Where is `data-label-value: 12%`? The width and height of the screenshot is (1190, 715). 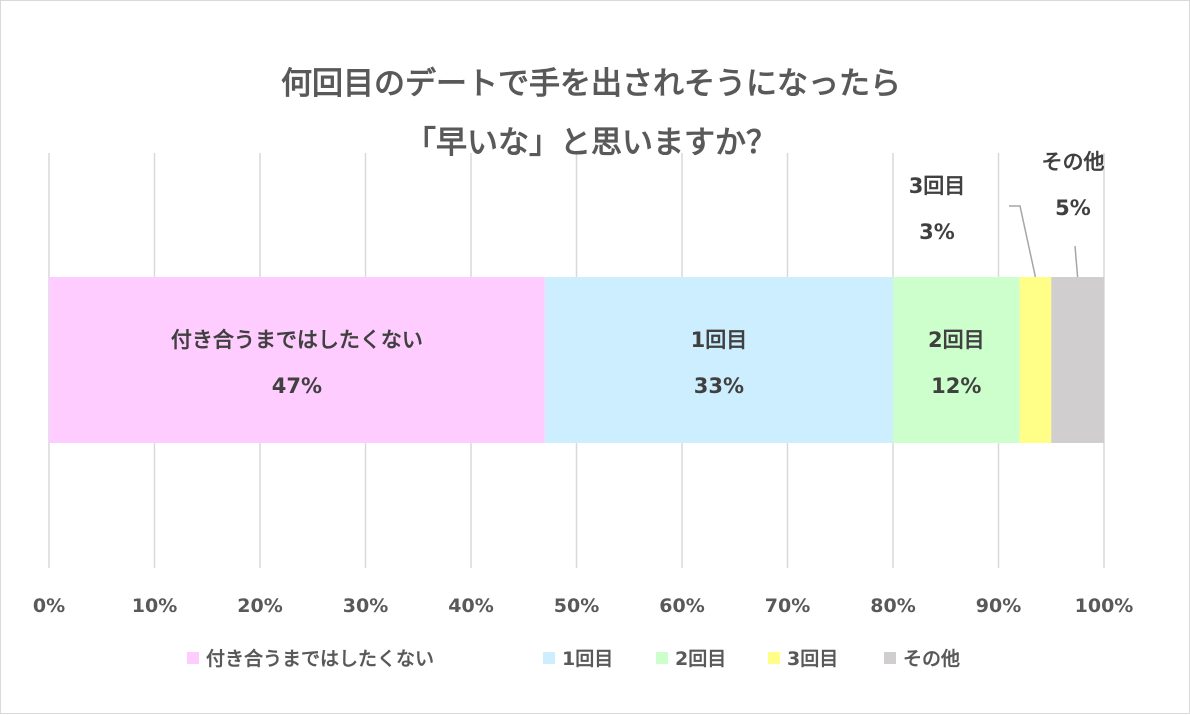
data-label-value: 12% is located at coordinates (956, 386).